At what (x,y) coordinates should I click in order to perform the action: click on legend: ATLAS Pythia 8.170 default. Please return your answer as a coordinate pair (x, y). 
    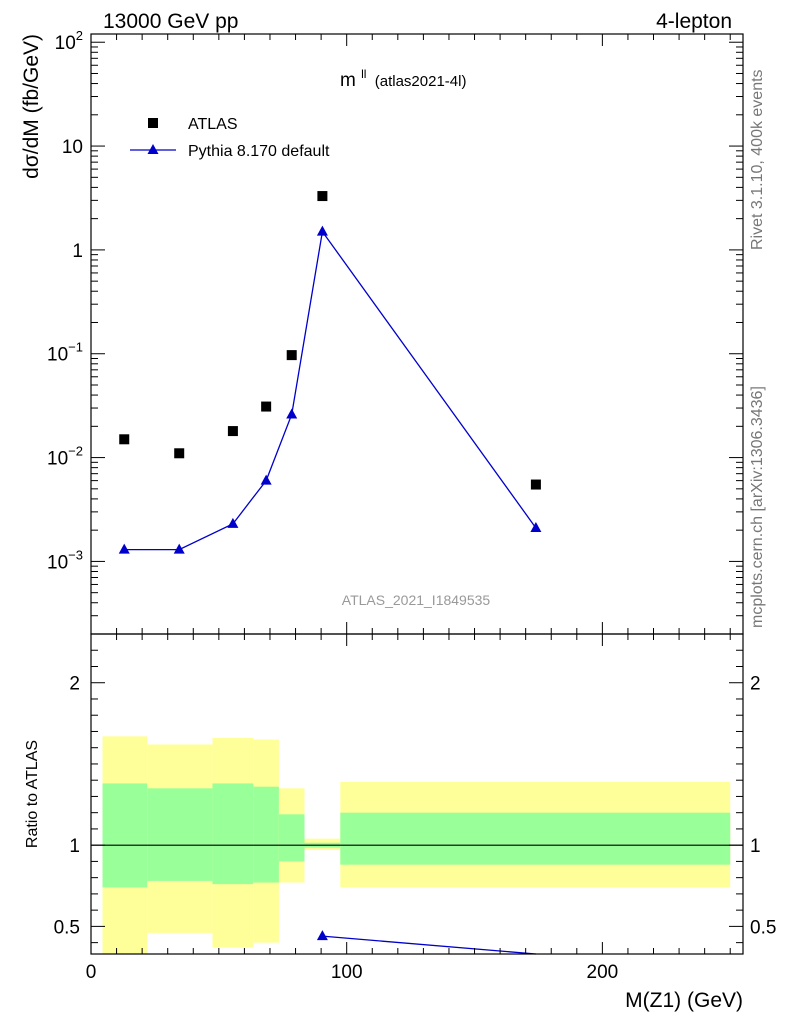
    Looking at the image, I should click on (230, 138).